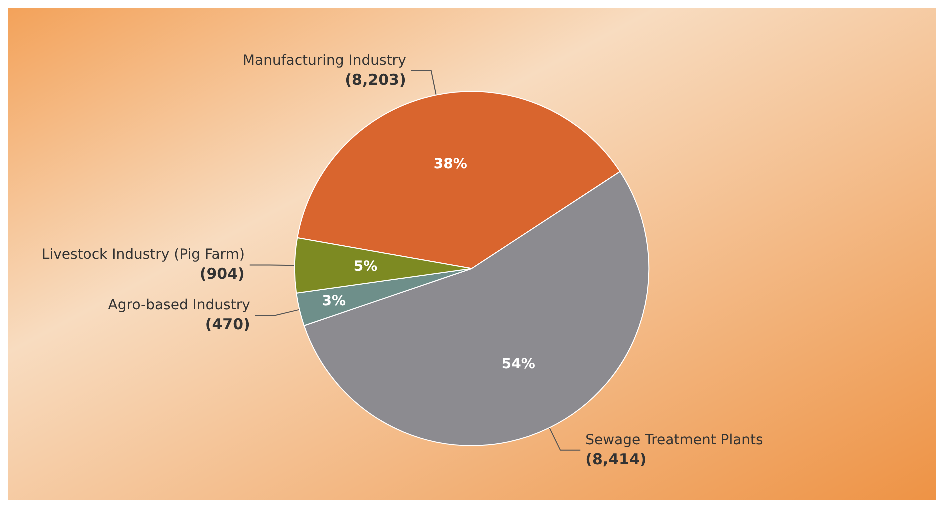 Image resolution: width=944 pixels, height=508 pixels. Describe the element at coordinates (143, 255) in the screenshot. I see `slice-label: Livestock Industry (Pig Farm)` at that location.